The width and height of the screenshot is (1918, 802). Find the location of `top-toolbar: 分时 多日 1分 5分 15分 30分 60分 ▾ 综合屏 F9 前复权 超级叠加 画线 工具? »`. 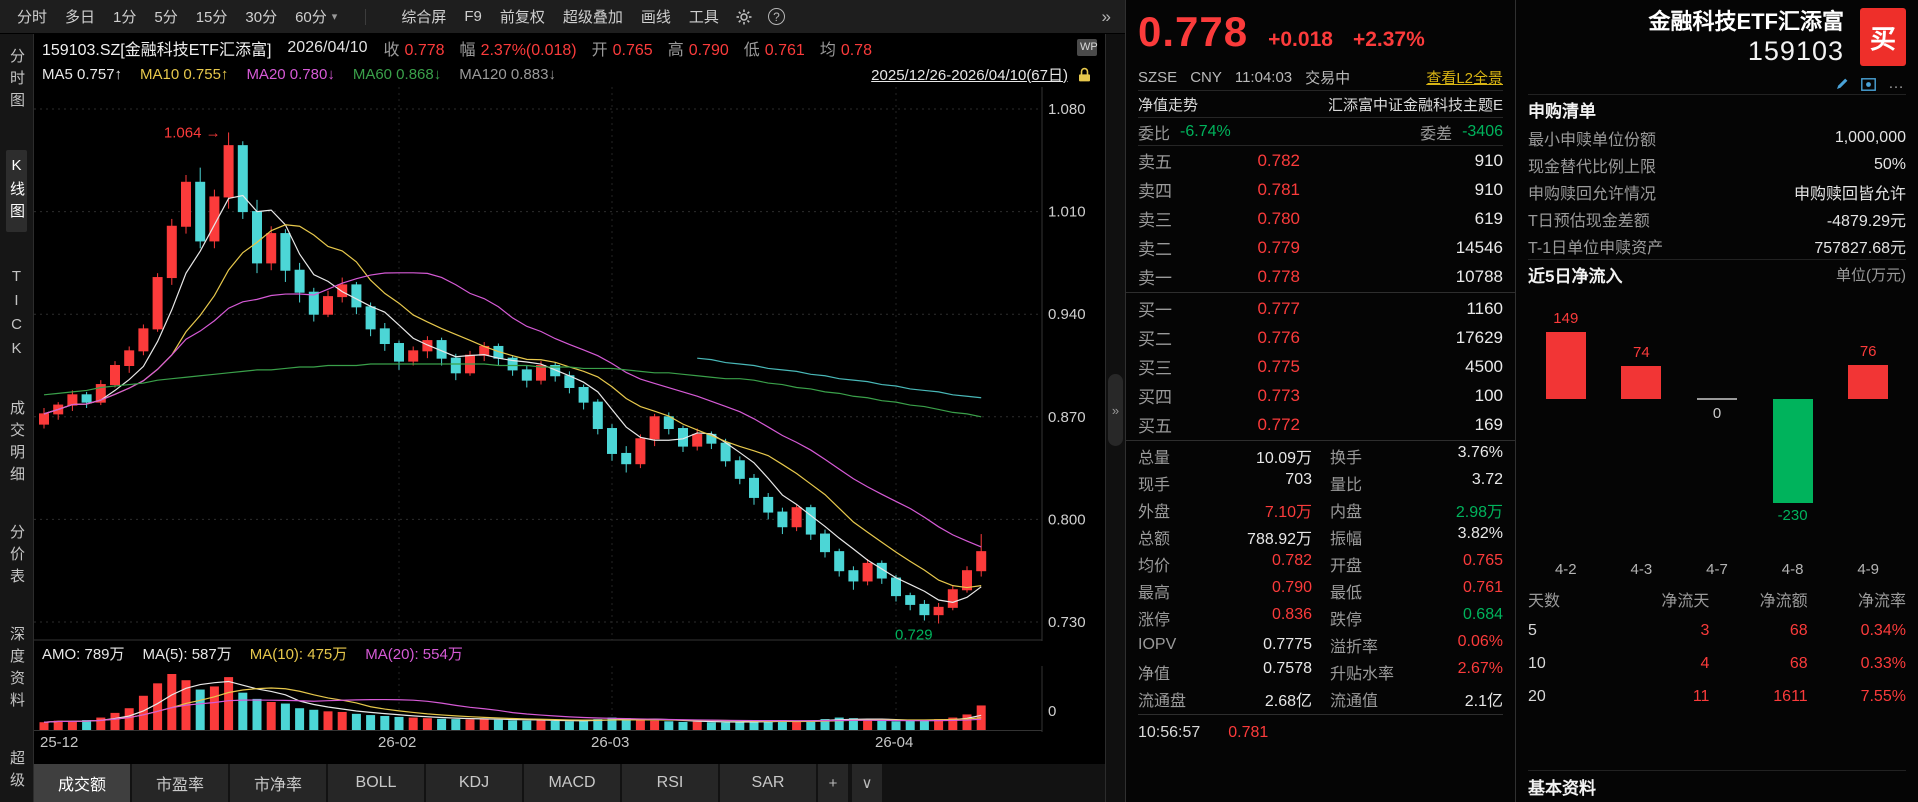

top-toolbar: 分时 多日 1分 5分 15分 30分 60分 ▾ 综合屏 F9 前复权 超级叠加 画线 工具? » is located at coordinates (562, 17).